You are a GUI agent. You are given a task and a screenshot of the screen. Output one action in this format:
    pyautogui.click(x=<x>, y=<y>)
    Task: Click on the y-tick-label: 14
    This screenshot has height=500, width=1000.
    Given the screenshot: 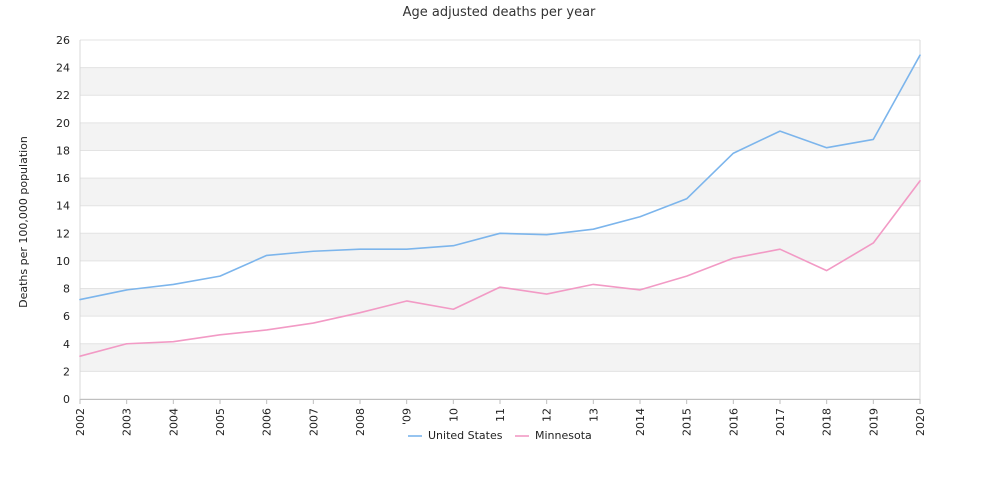 What is the action you would take?
    pyautogui.click(x=63, y=206)
    